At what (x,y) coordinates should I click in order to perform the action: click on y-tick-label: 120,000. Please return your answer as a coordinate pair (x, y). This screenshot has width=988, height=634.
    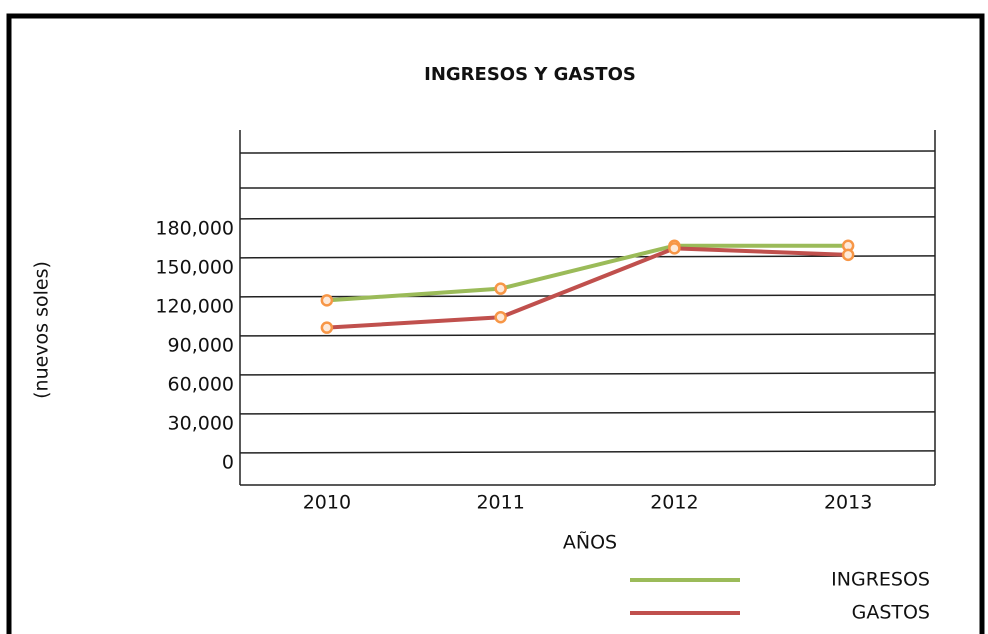
    Looking at the image, I should click on (194, 306).